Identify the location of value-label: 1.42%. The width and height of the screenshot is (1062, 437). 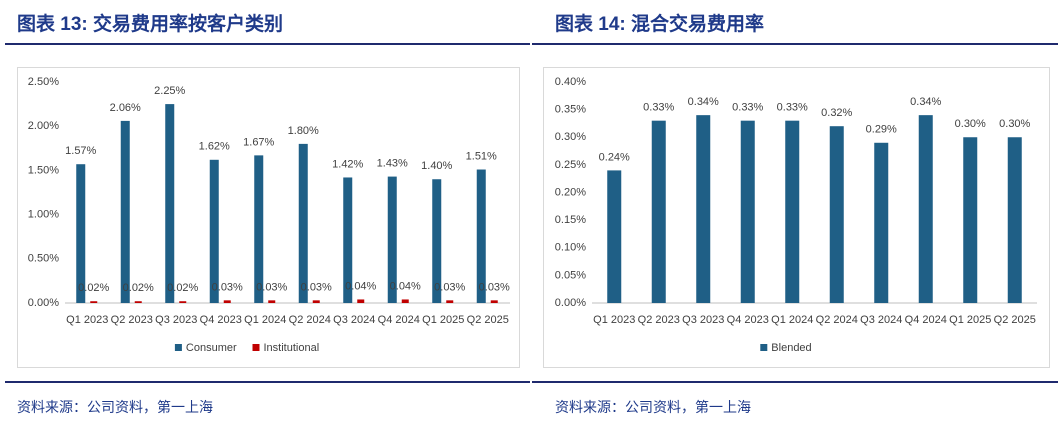
(347, 164).